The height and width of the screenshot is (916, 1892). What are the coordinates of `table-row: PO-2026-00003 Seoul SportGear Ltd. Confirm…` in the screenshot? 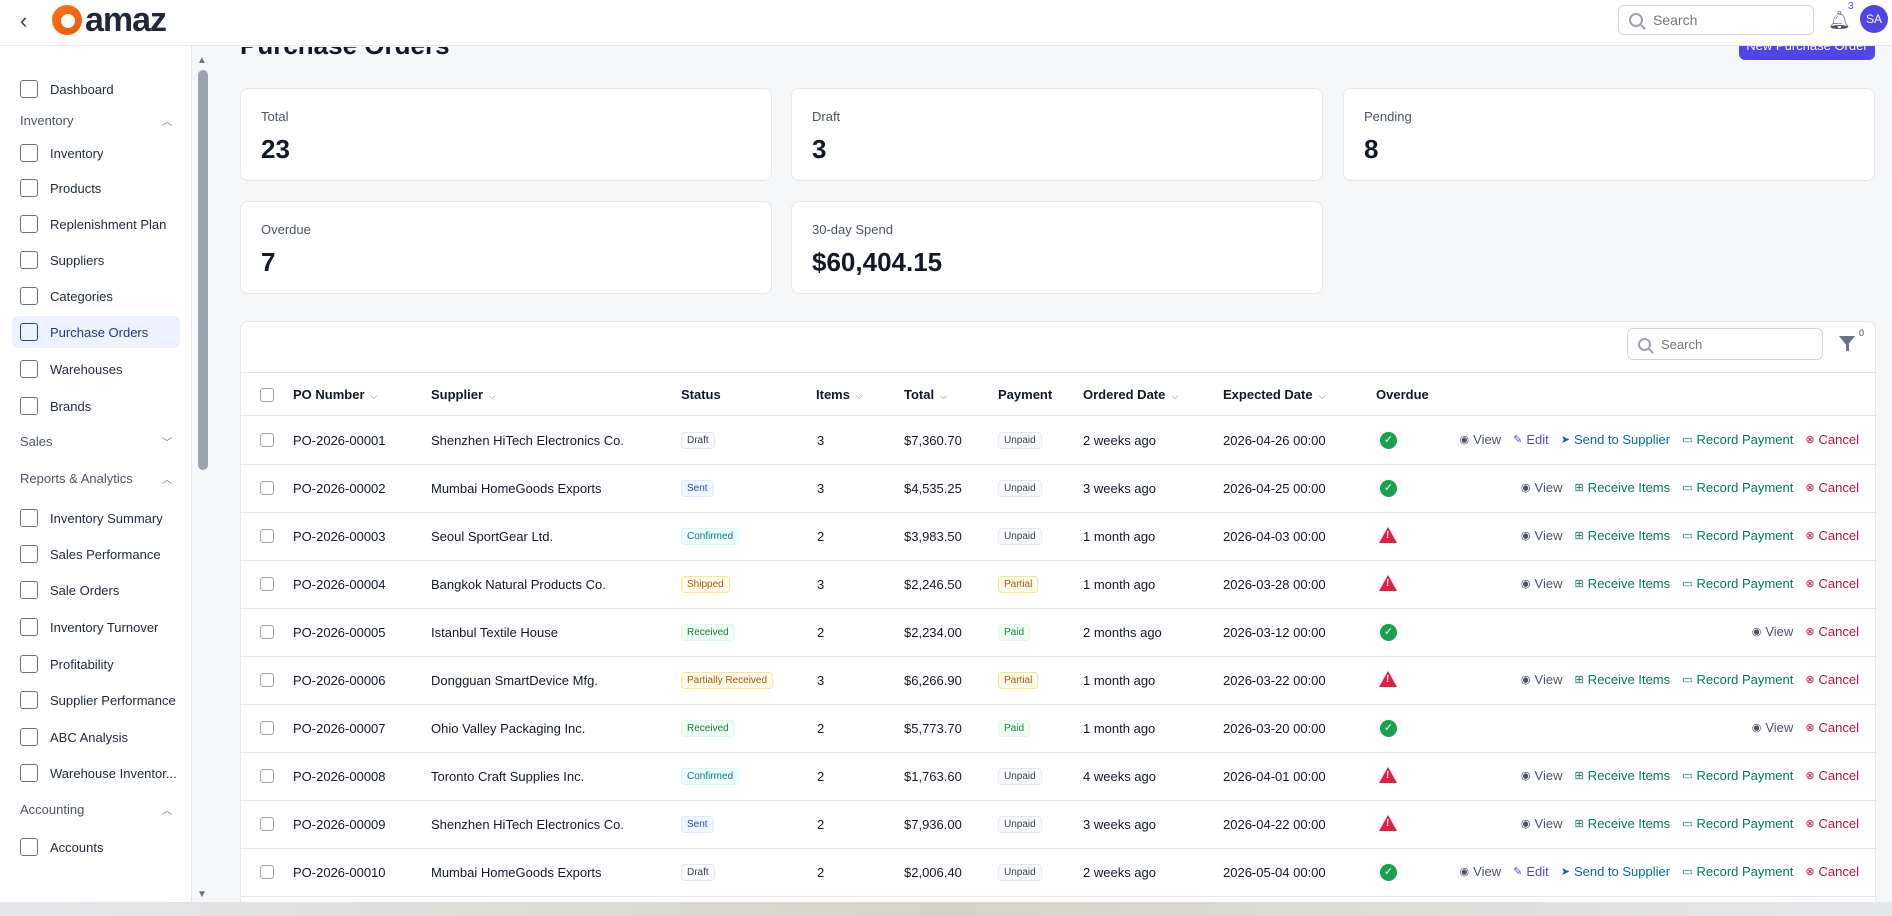 It's located at (1059, 537).